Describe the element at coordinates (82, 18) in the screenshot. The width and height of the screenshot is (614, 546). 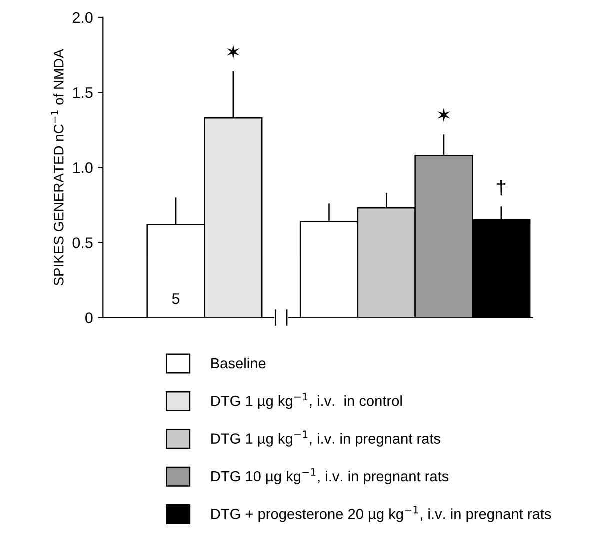
I see `y-tick-label: 2.0` at that location.